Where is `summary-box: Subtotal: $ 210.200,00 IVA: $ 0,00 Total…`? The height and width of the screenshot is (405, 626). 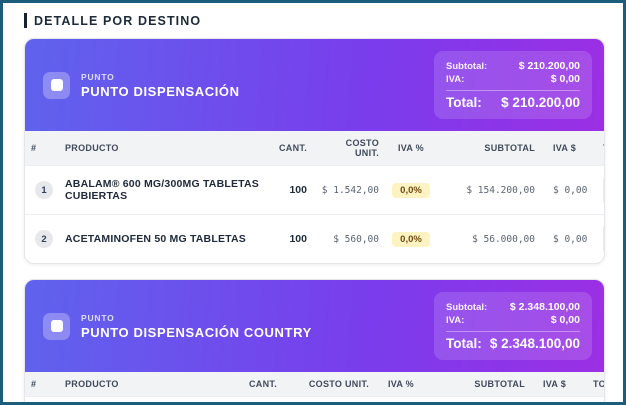
summary-box: Subtotal: $ 210.200,00 IVA: $ 0,00 Total… is located at coordinates (513, 85).